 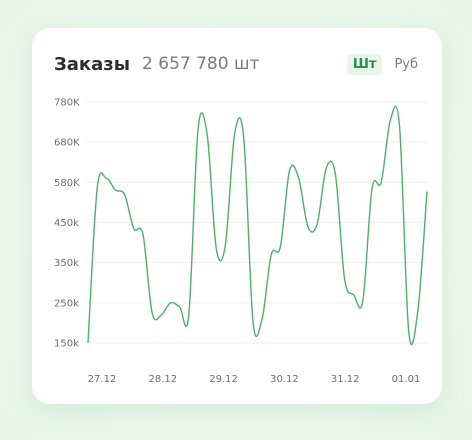 What do you see at coordinates (66, 303) in the screenshot?
I see `y-tick-label: 250k` at bounding box center [66, 303].